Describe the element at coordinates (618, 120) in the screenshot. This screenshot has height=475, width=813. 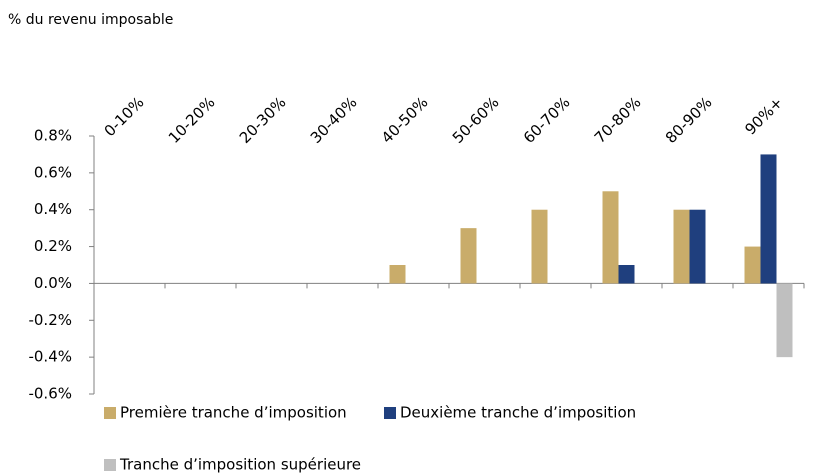
I see `x-tick-label: 70-80%` at that location.